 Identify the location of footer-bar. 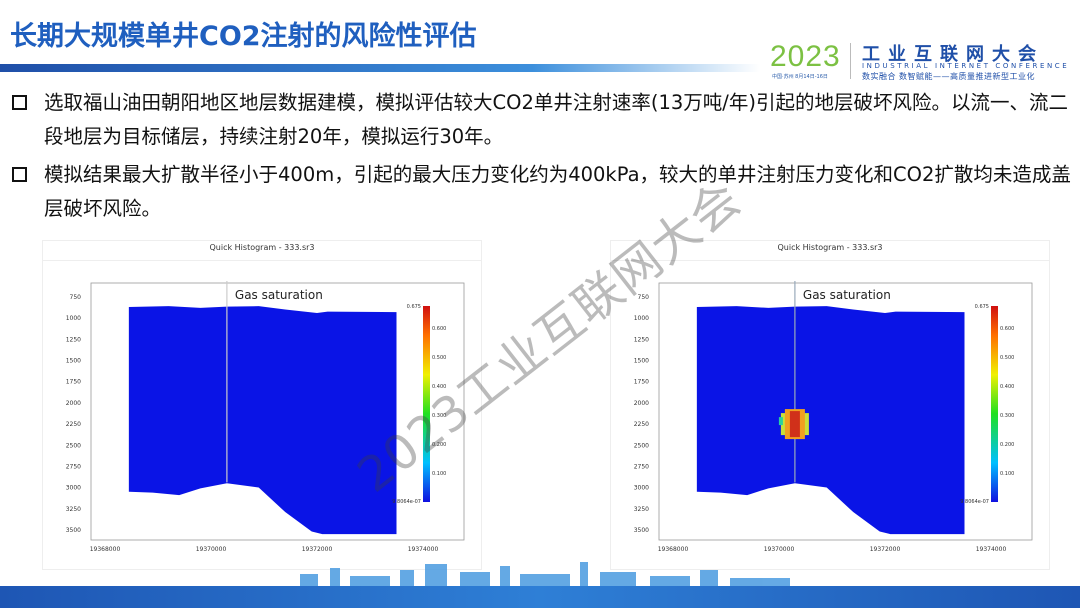
(540, 597).